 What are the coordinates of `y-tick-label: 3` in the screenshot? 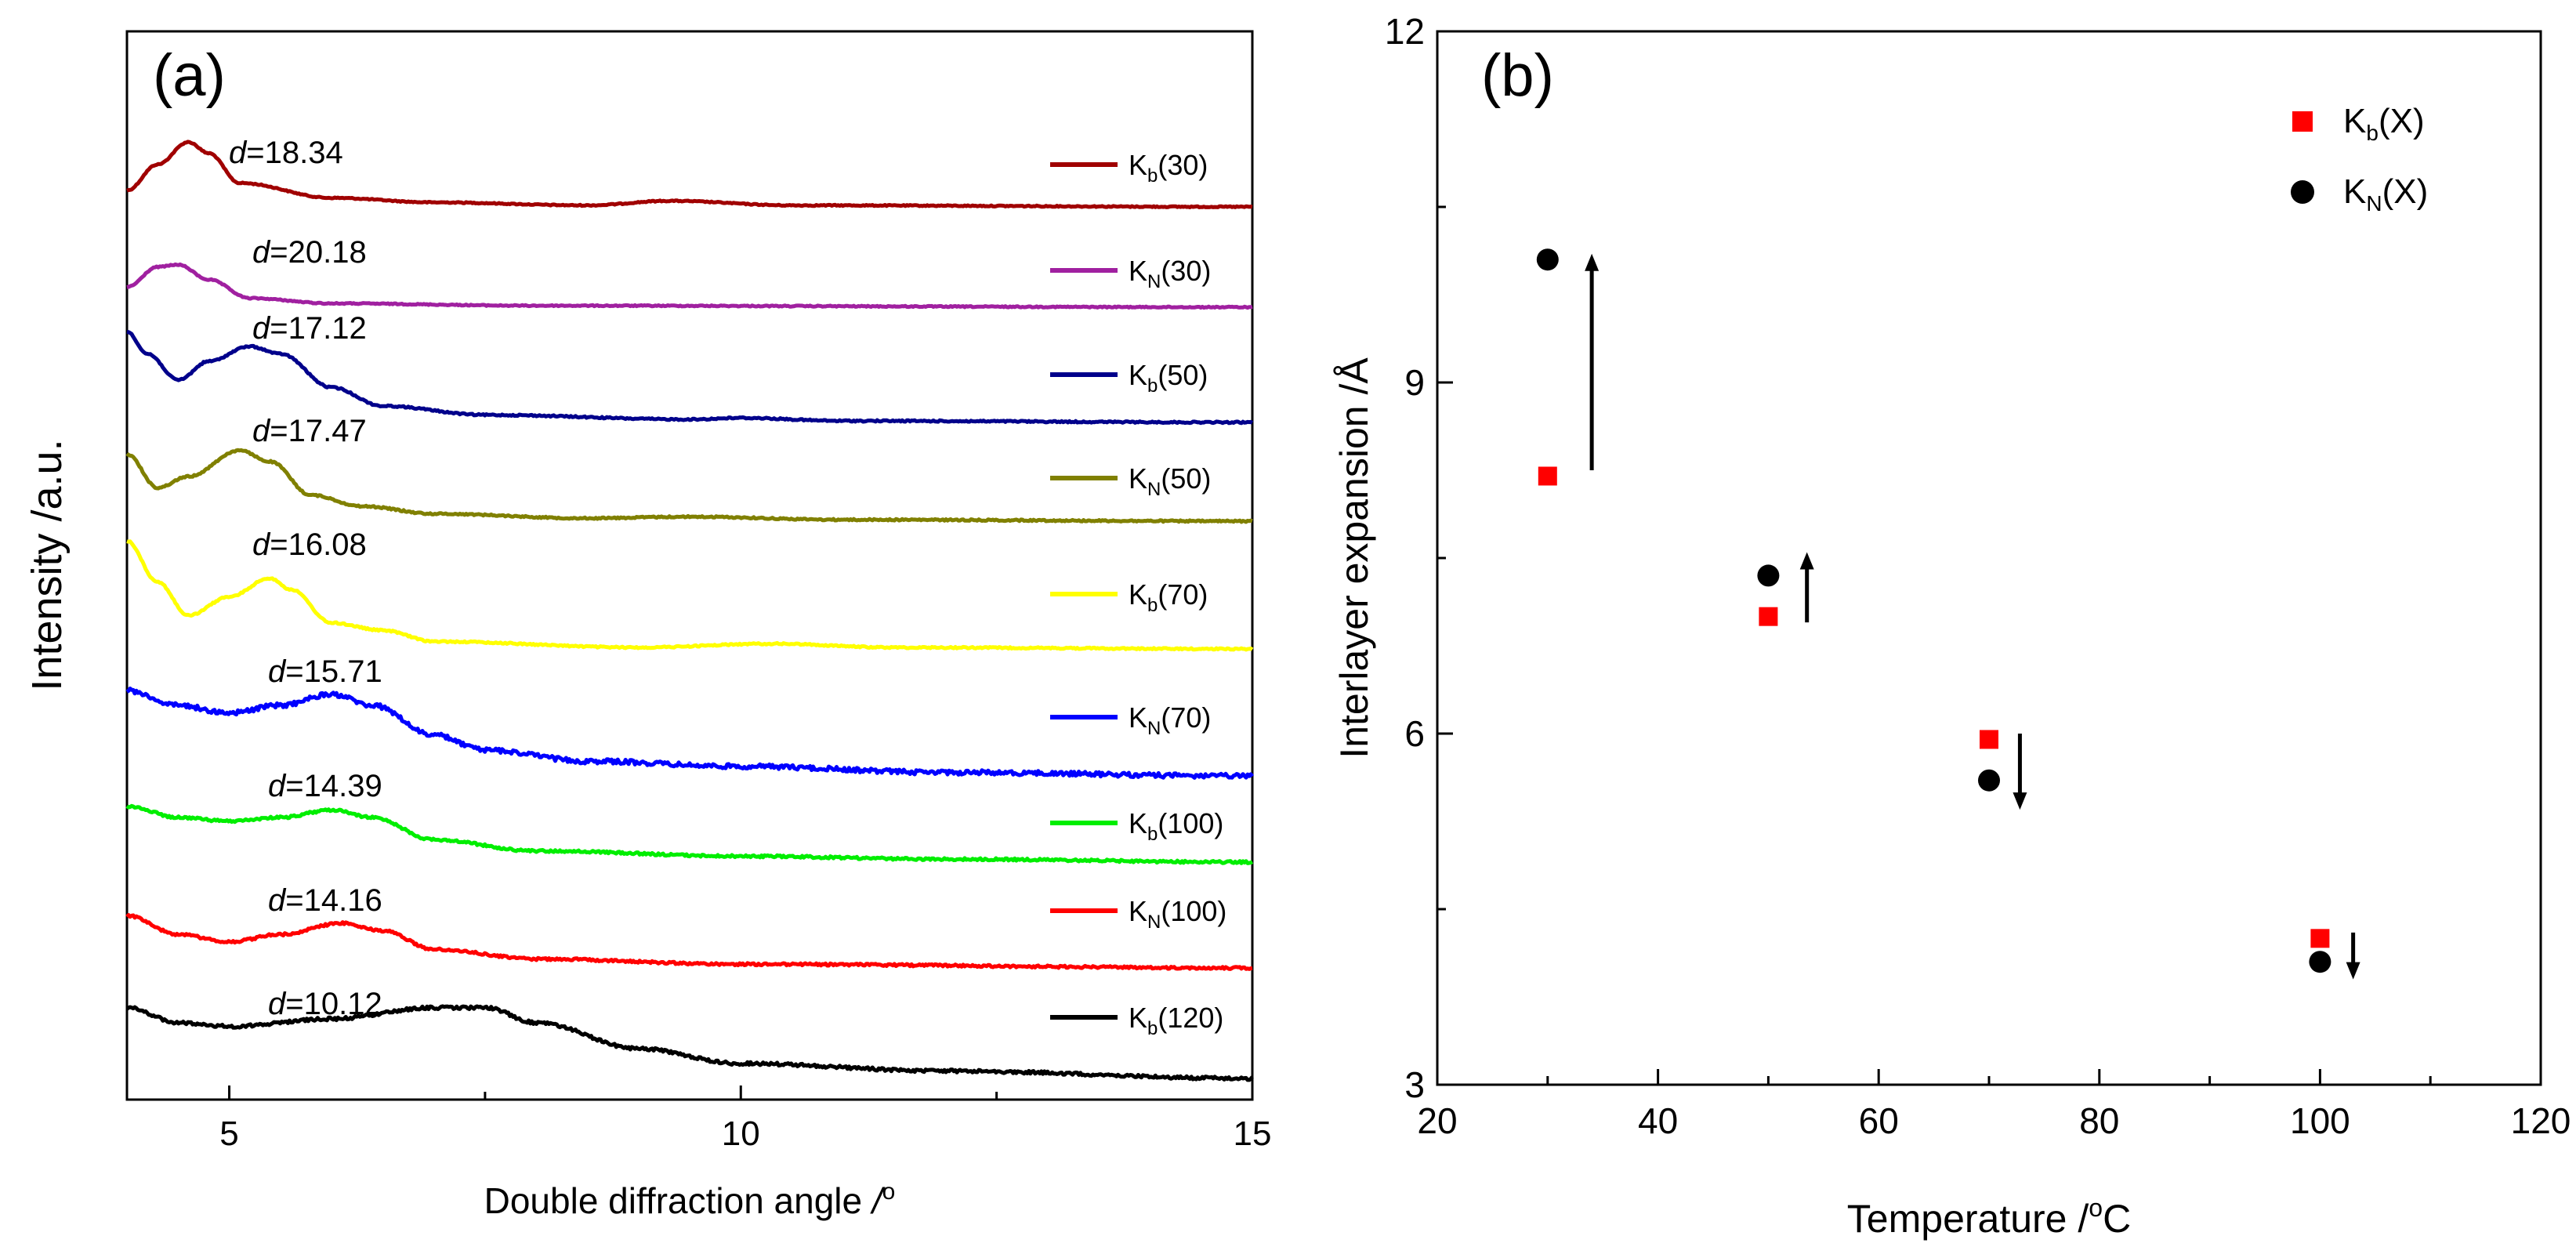 It's located at (1414, 1084).